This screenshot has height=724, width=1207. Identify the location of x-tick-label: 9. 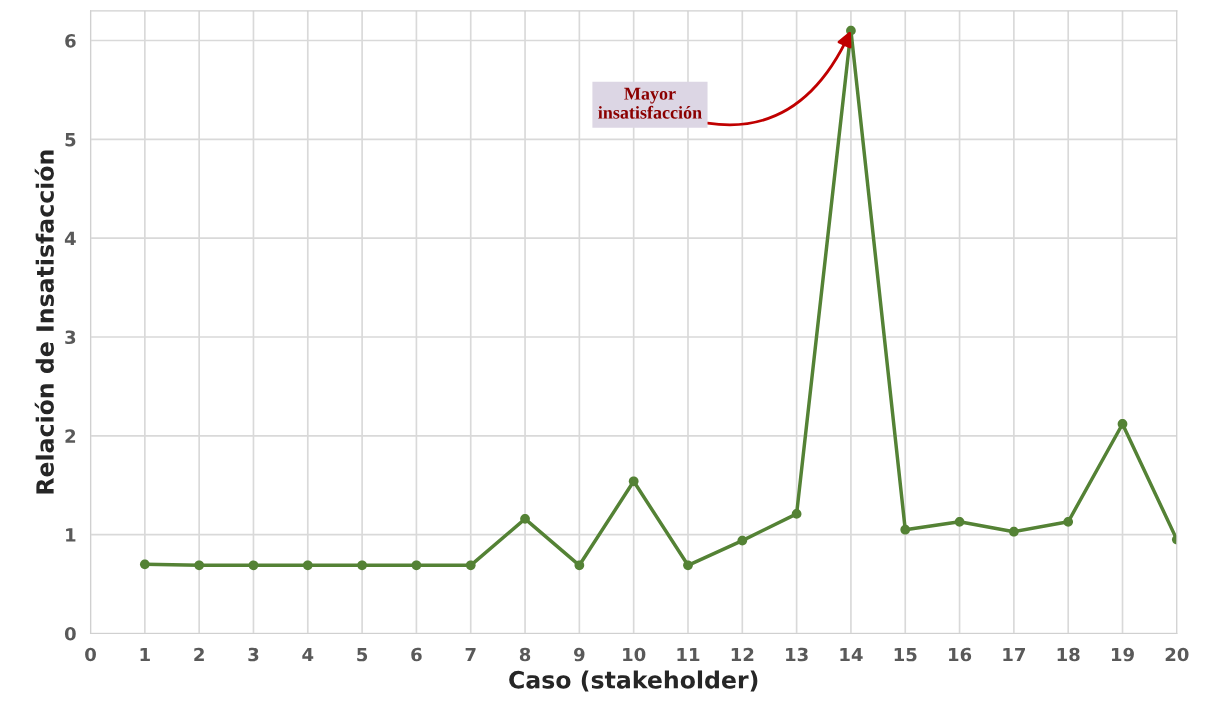
(579, 654).